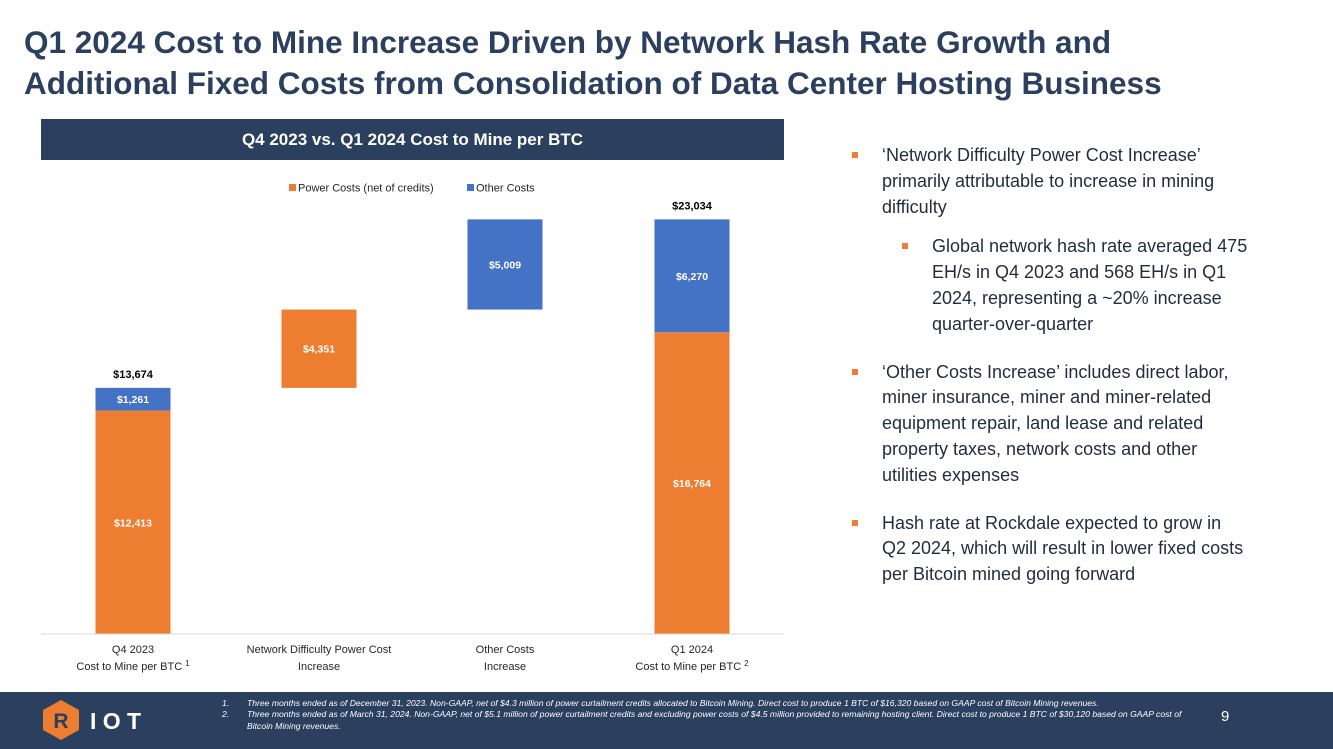 This screenshot has width=1333, height=749. Describe the element at coordinates (187, 663) in the screenshot. I see `footnote-superscript: 1` at that location.